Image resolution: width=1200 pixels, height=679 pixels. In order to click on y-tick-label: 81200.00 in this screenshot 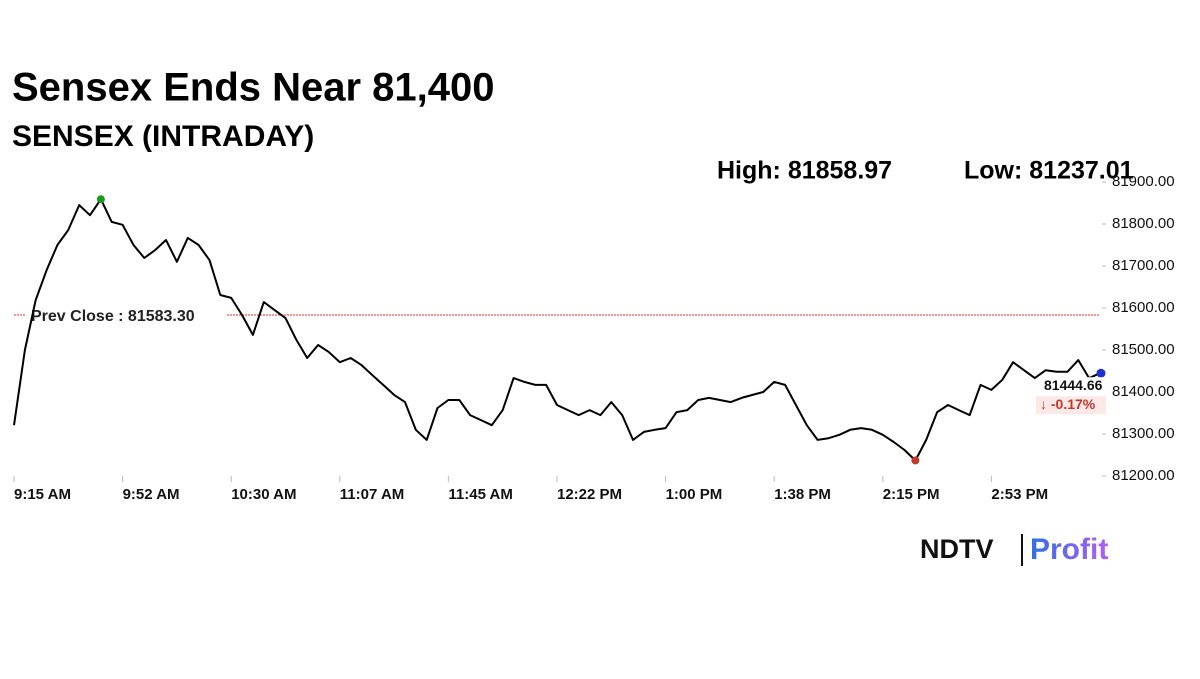, I will do `click(1143, 475)`.